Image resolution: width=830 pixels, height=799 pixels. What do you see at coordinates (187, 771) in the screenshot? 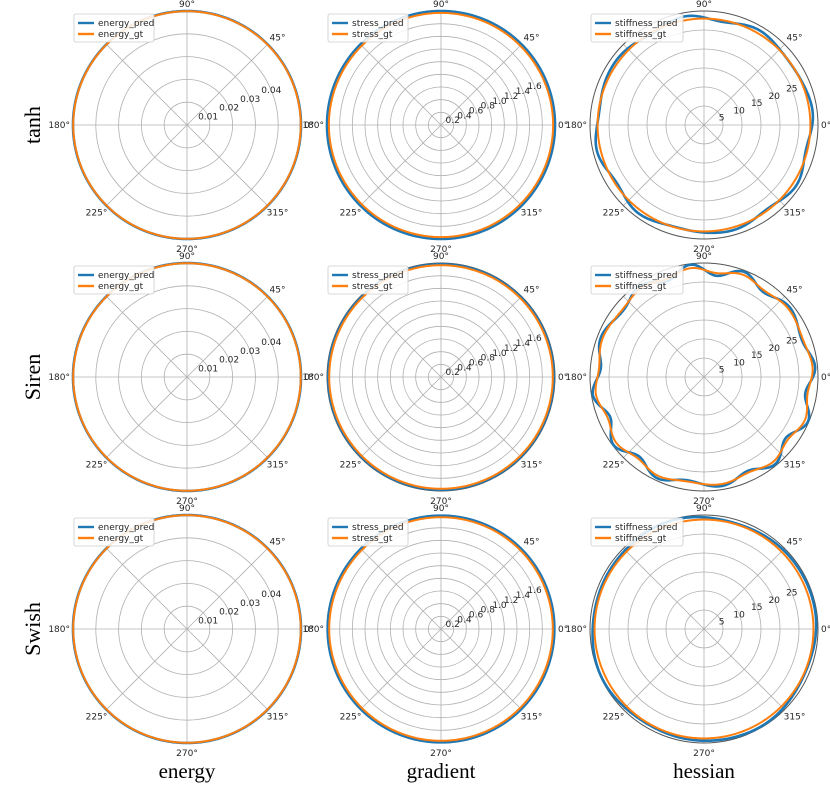
I see `column-label: energy` at bounding box center [187, 771].